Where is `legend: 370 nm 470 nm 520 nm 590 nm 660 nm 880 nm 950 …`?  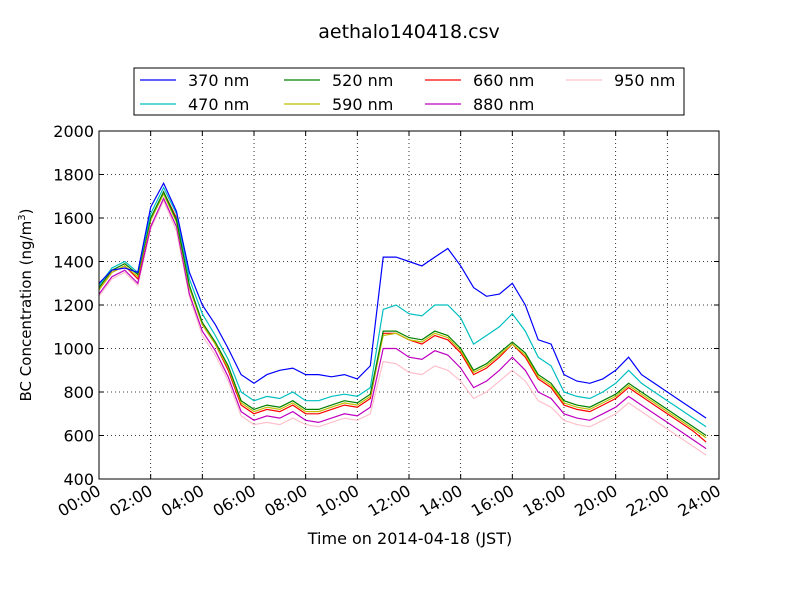 legend: 370 nm 470 nm 520 nm 590 nm 660 nm 880 nm 950 … is located at coordinates (409, 91).